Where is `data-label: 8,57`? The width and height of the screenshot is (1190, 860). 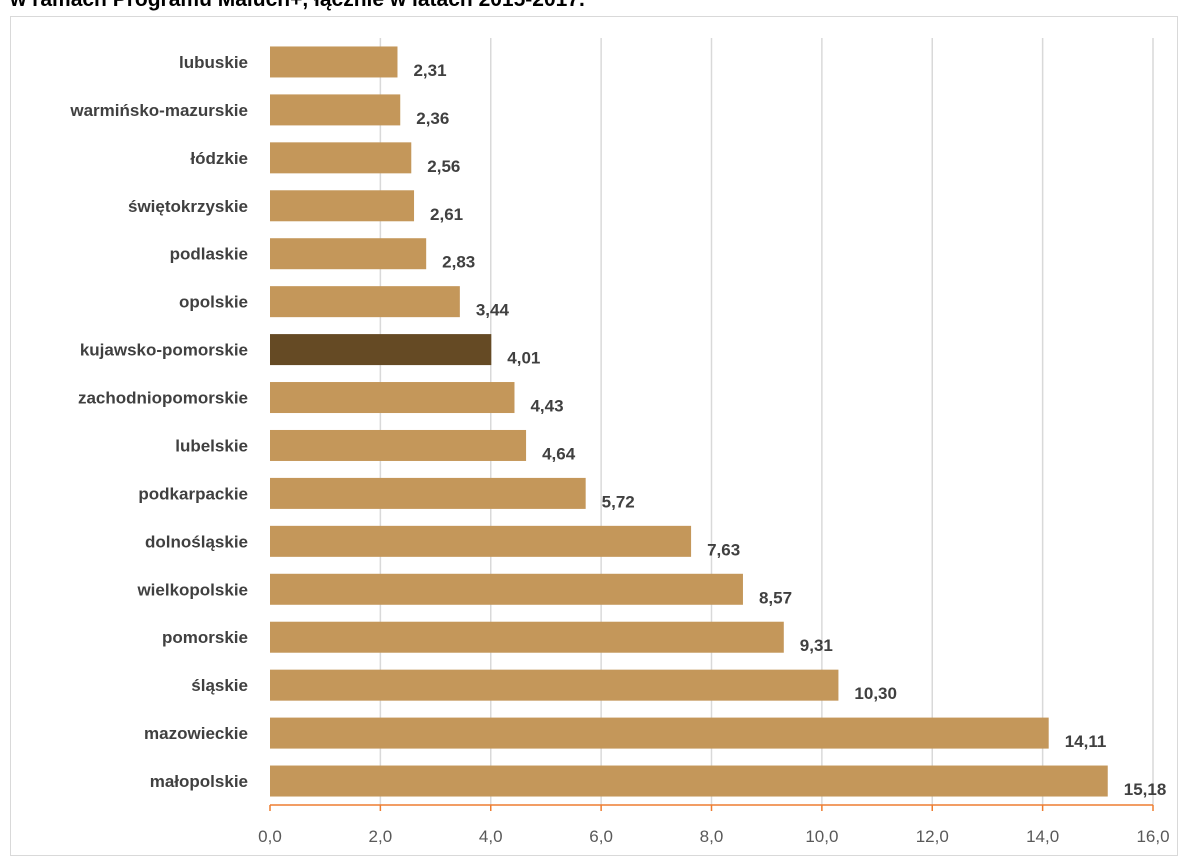
data-label: 8,57 is located at coordinates (775, 597).